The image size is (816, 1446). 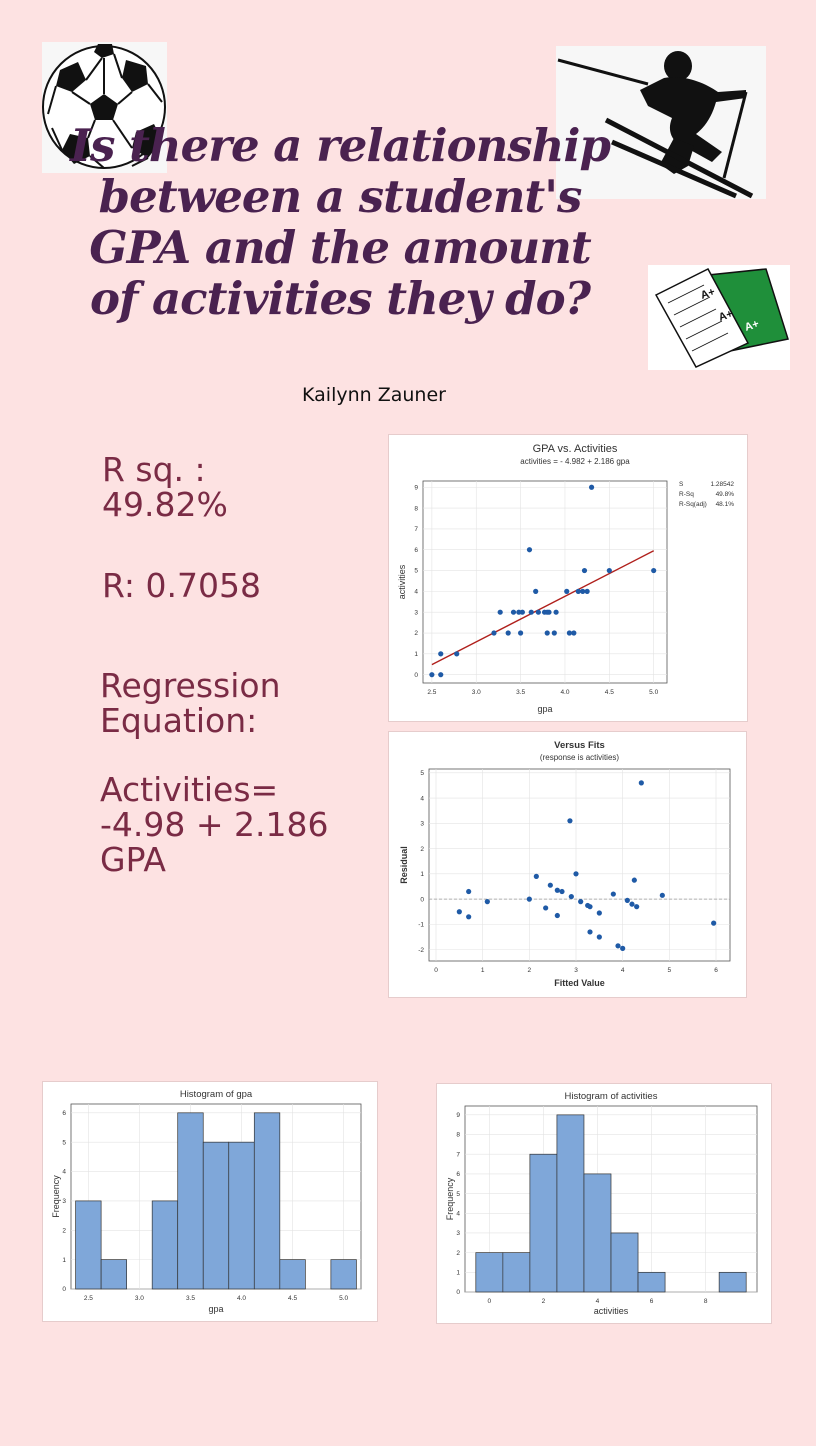 I want to click on soccer-ball-icon, so click(x=104, y=106).